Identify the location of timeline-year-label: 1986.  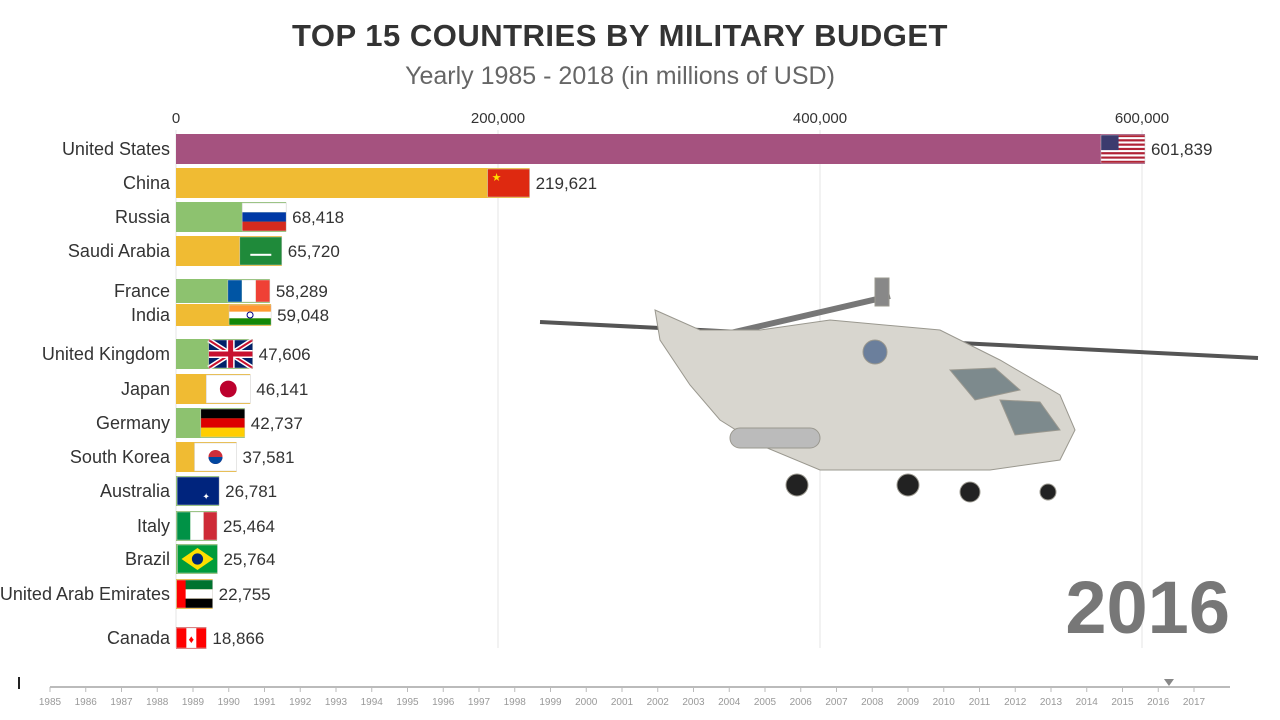
(86, 702).